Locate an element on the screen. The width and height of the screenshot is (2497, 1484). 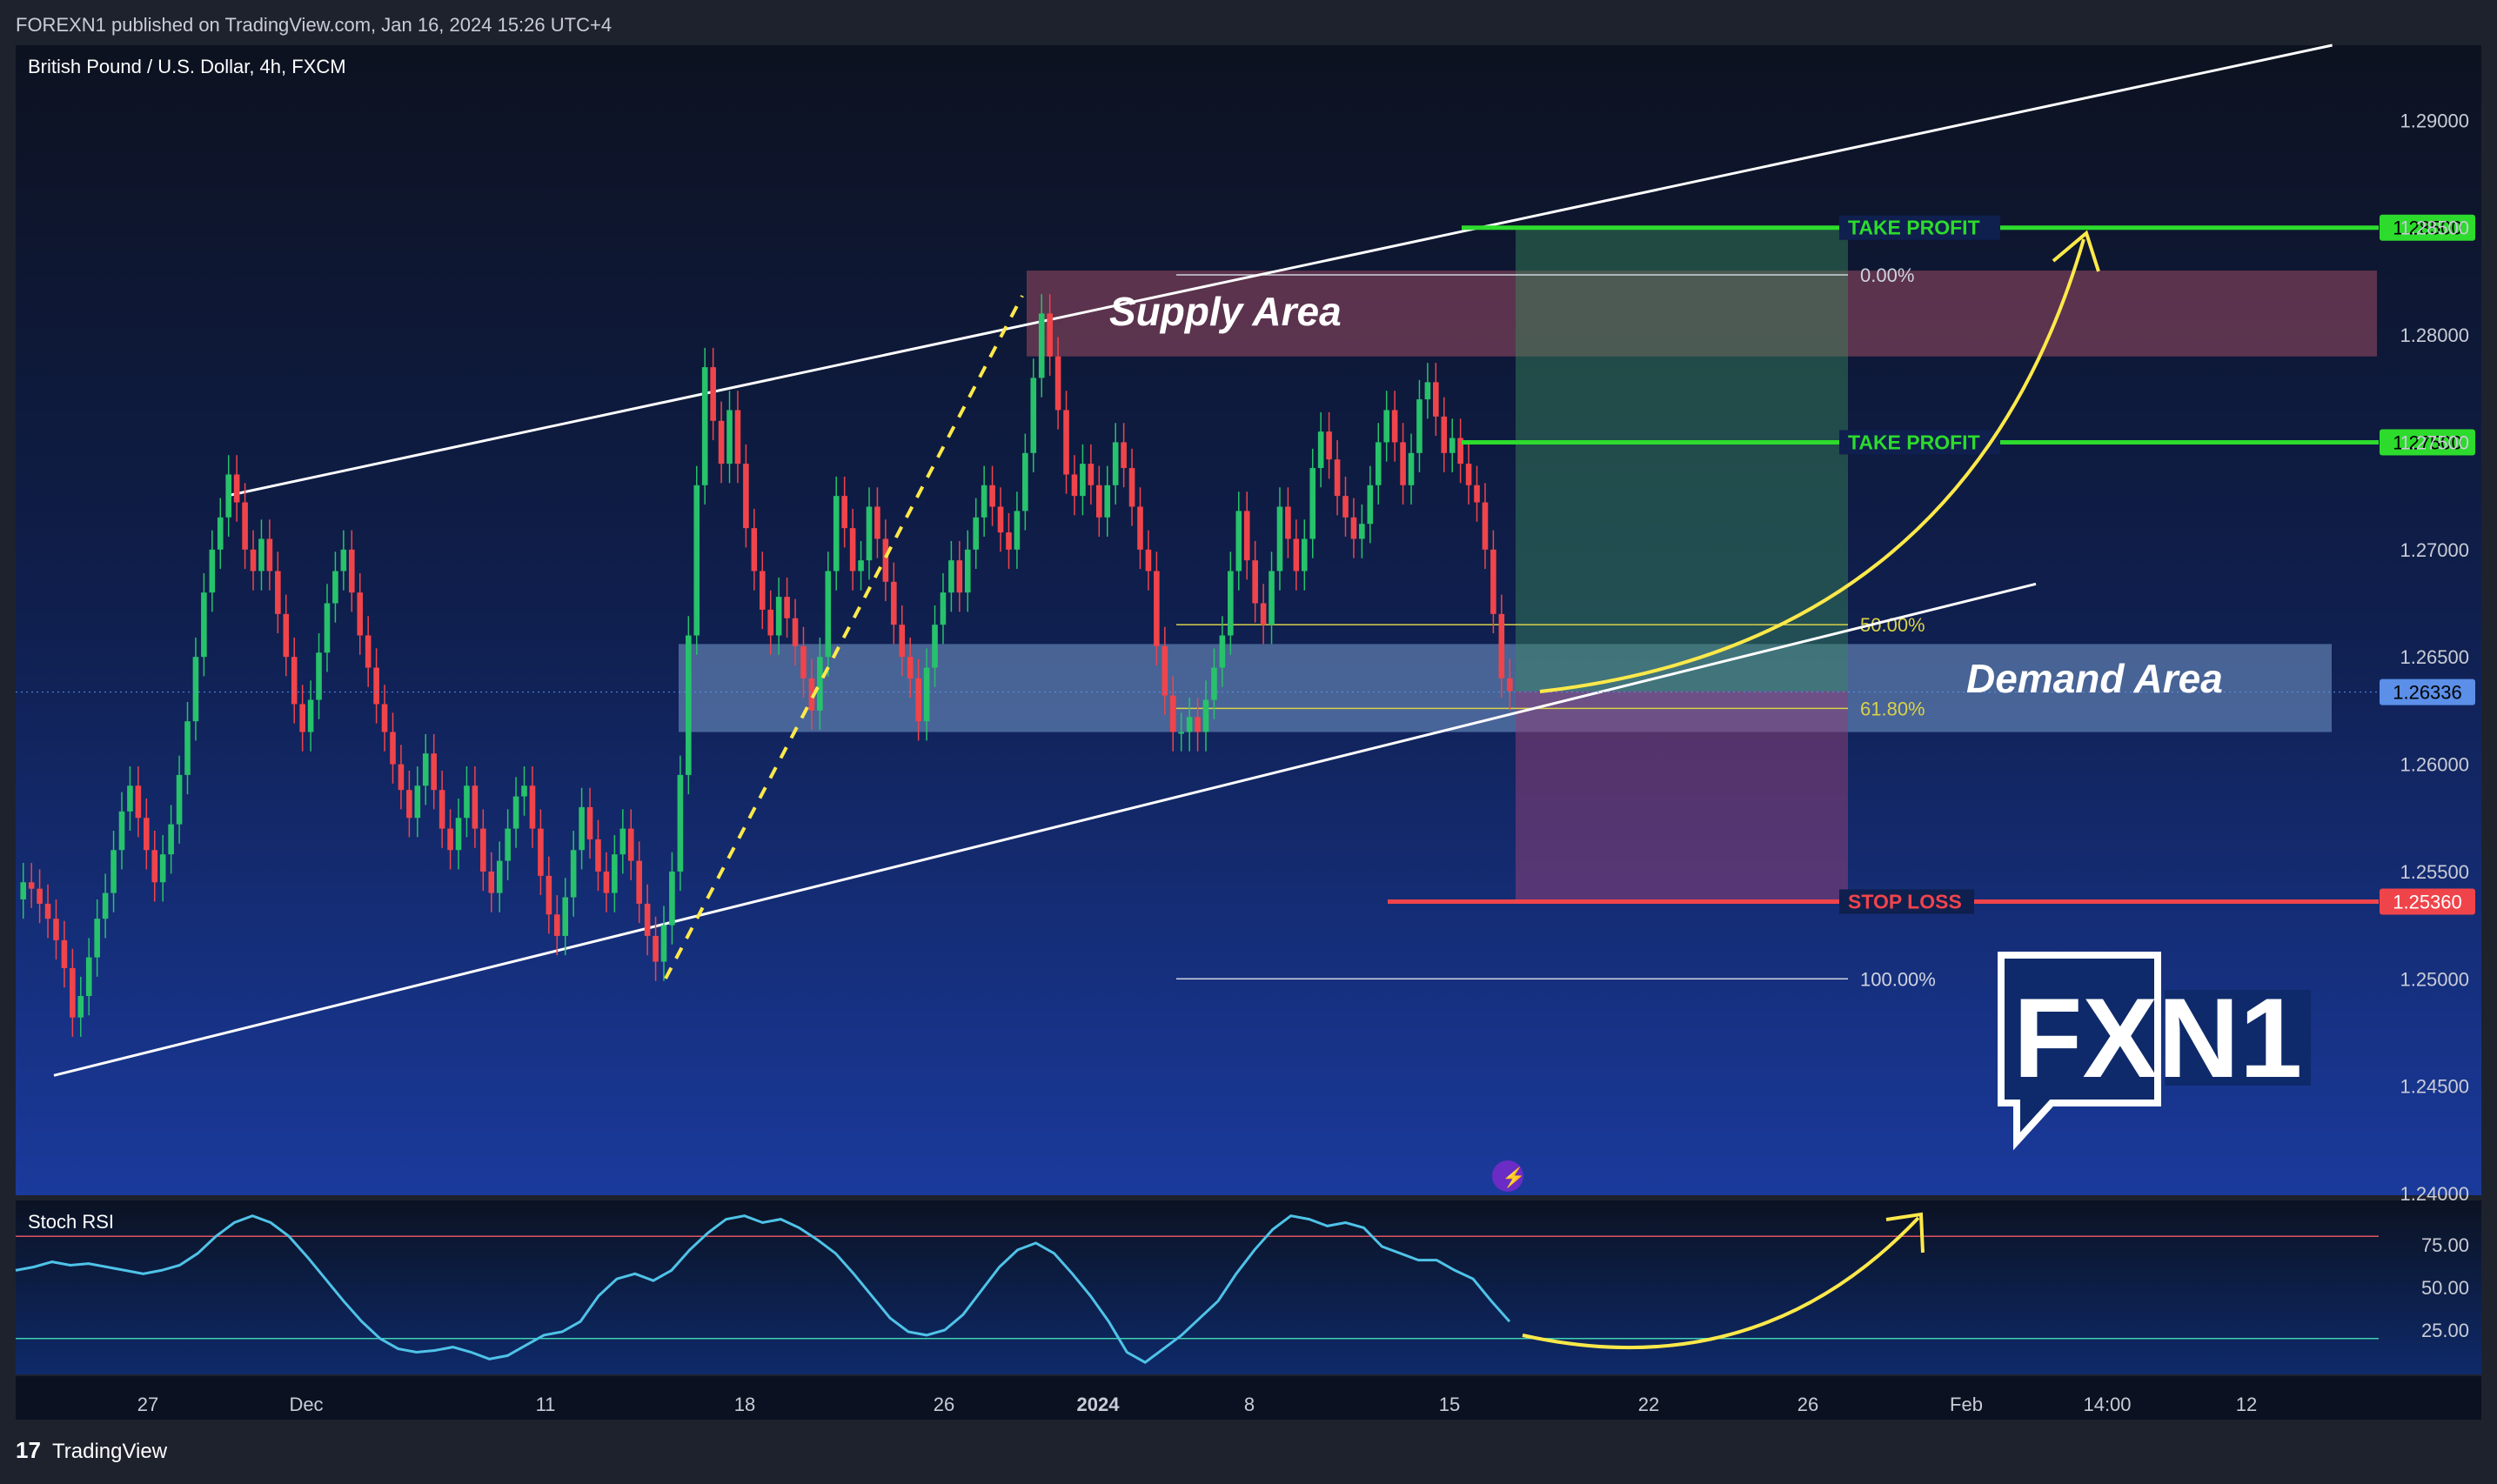
price-tick-label: 1.27500 is located at coordinates (2434, 442).